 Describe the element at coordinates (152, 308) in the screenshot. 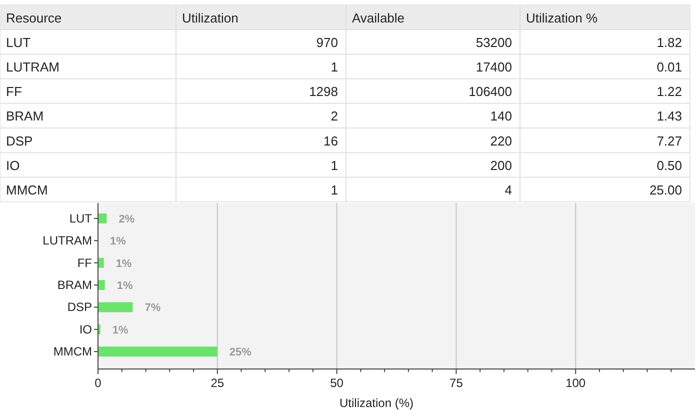

I see `data-label: 7%` at that location.